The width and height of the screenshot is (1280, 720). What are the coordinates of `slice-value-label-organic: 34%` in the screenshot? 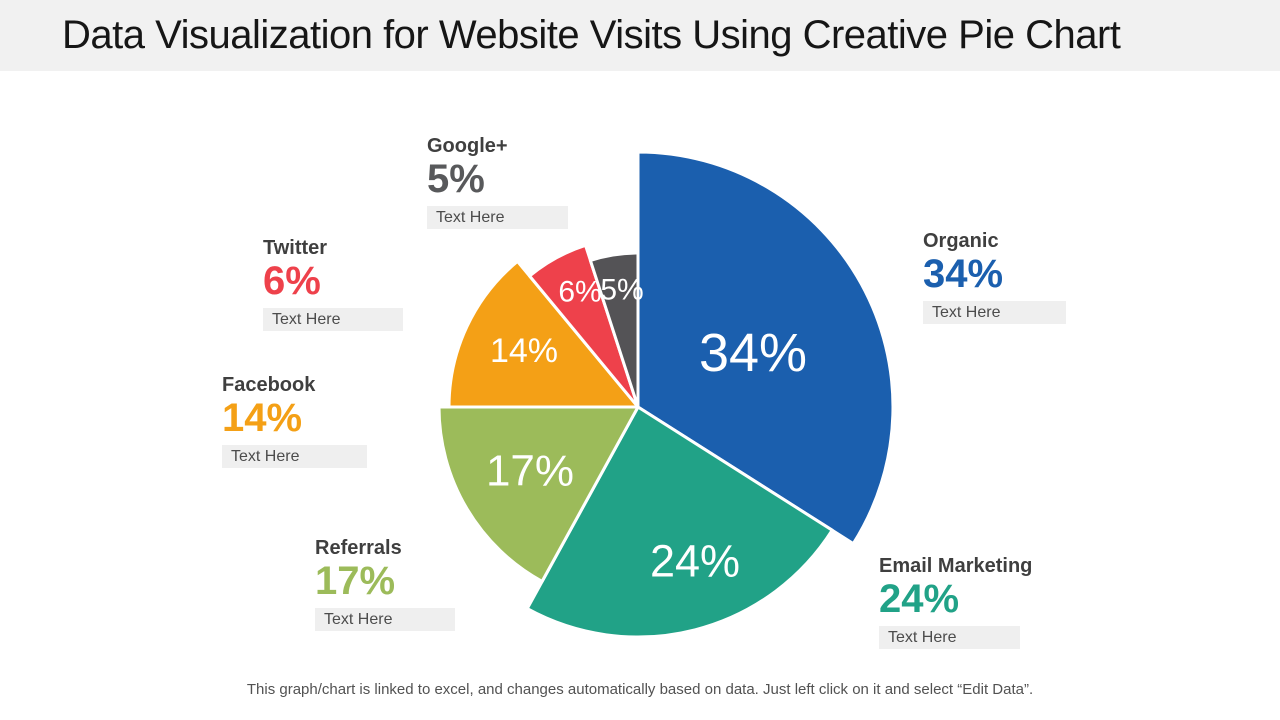 It's located at (753, 353).